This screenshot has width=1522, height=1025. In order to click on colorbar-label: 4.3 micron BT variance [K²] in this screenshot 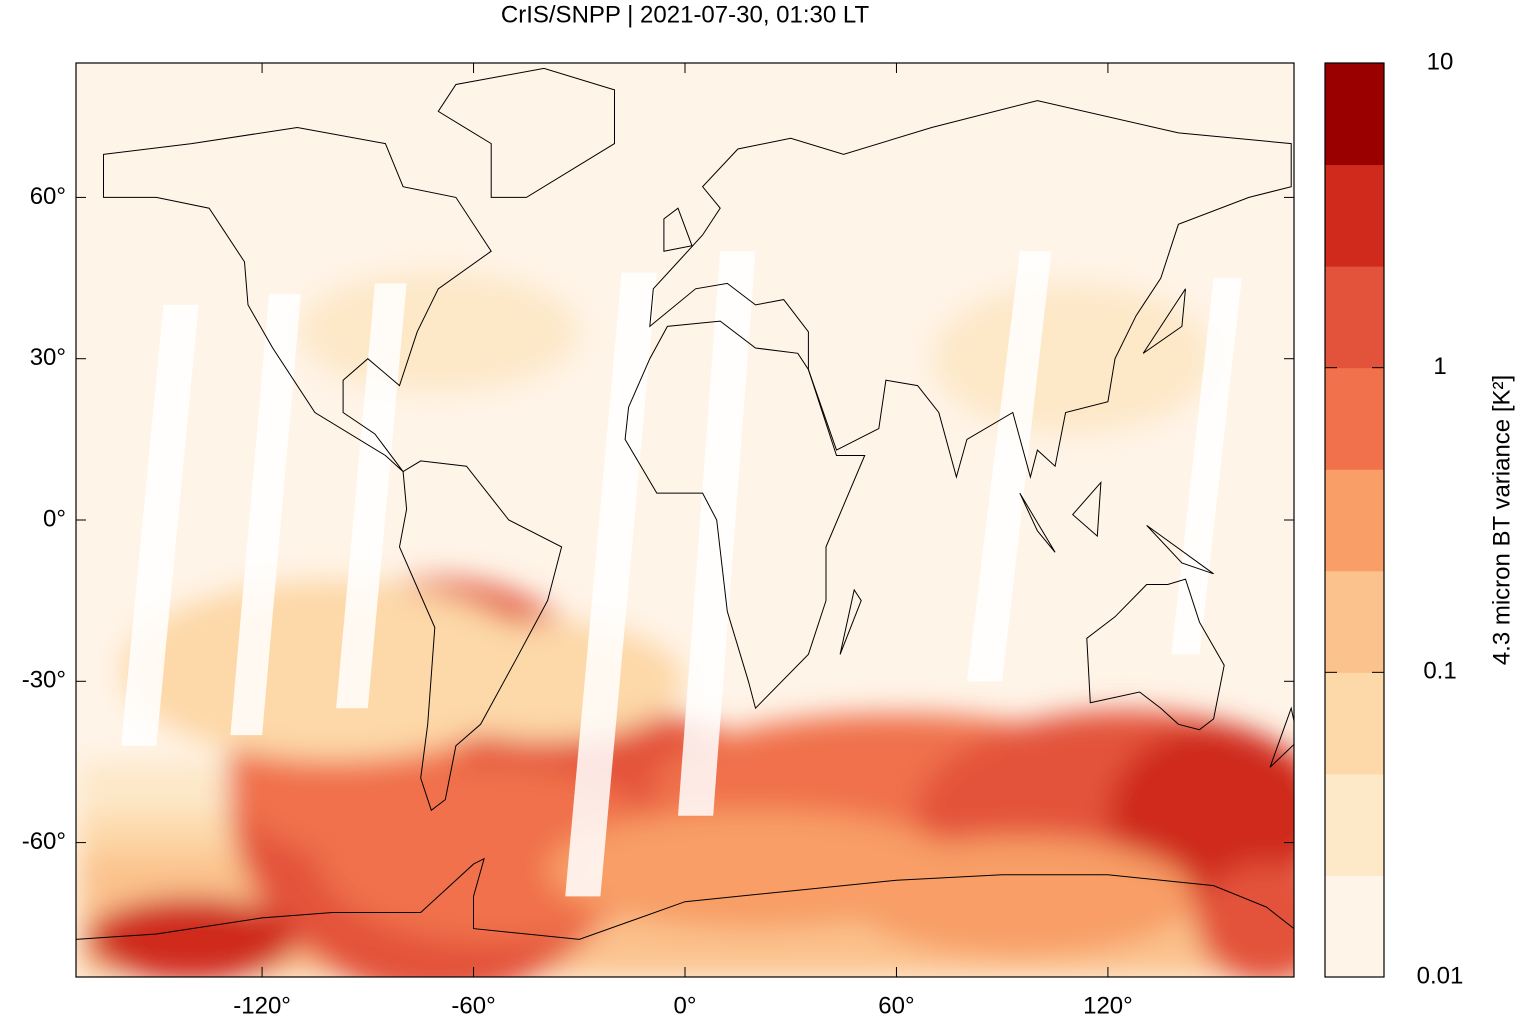, I will do `click(1501, 520)`.